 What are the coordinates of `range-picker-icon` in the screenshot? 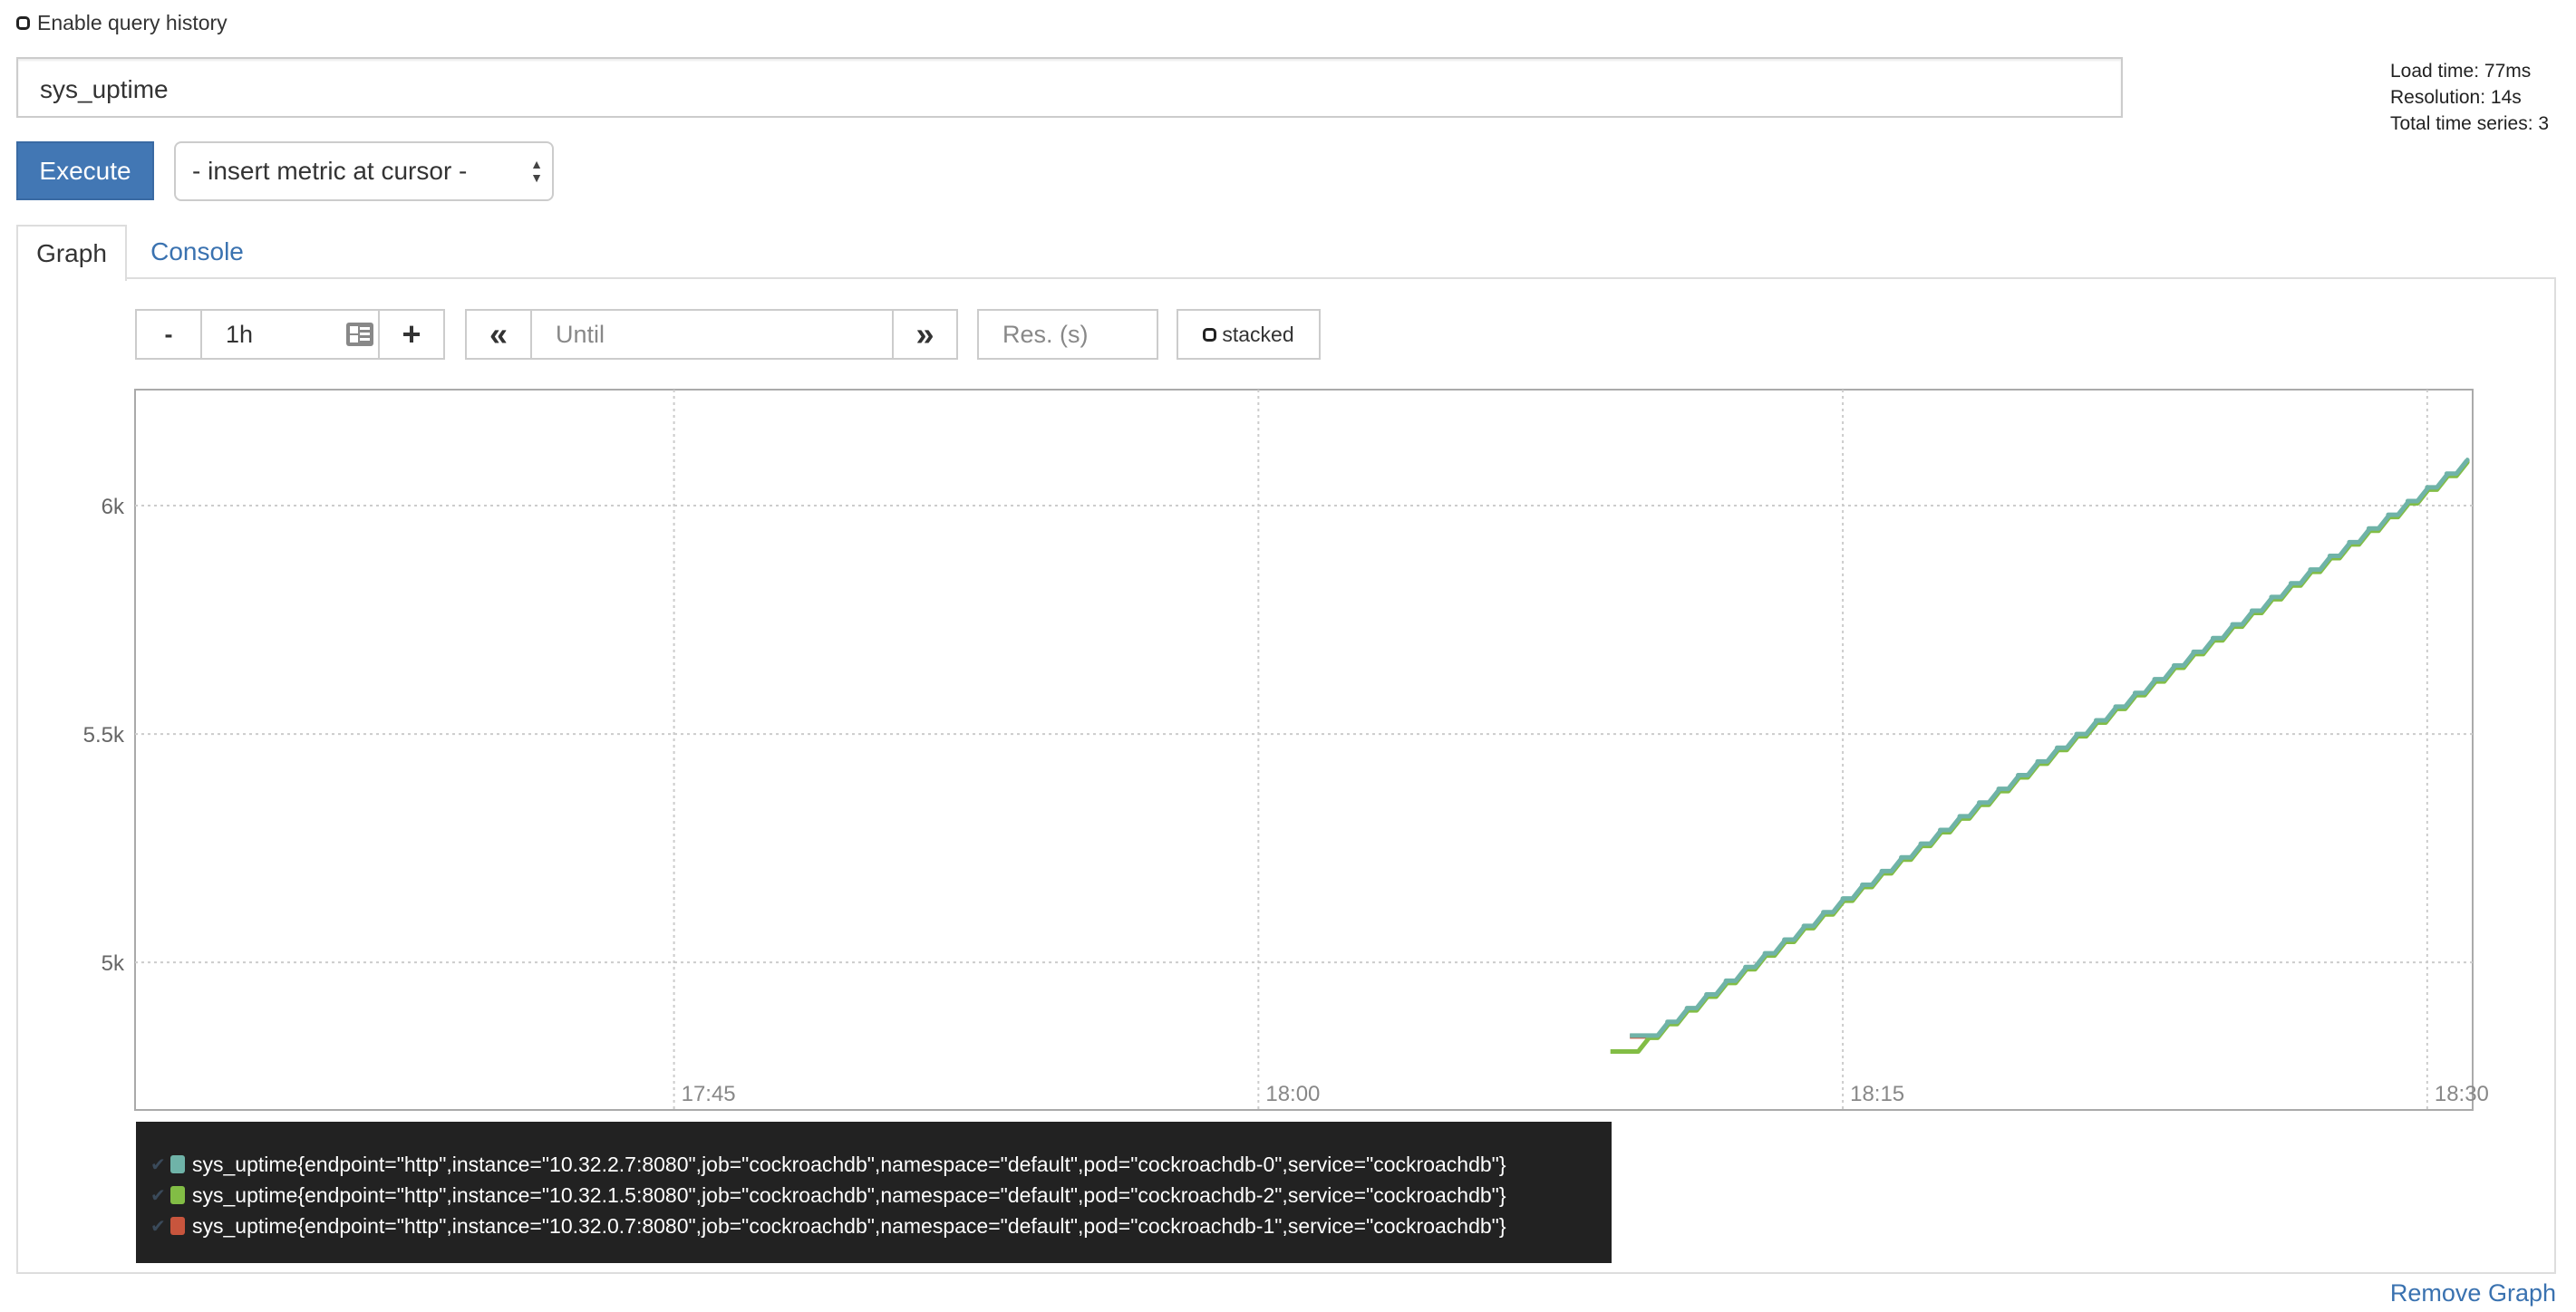 It's located at (359, 334).